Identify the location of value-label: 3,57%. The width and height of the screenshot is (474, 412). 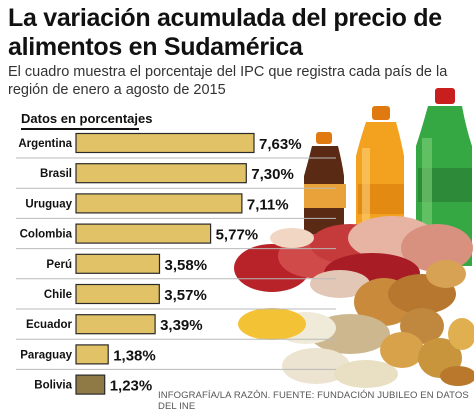
(185, 295).